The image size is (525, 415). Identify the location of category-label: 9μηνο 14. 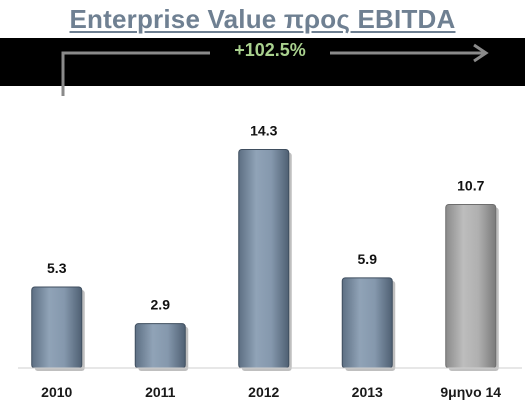
(470, 392).